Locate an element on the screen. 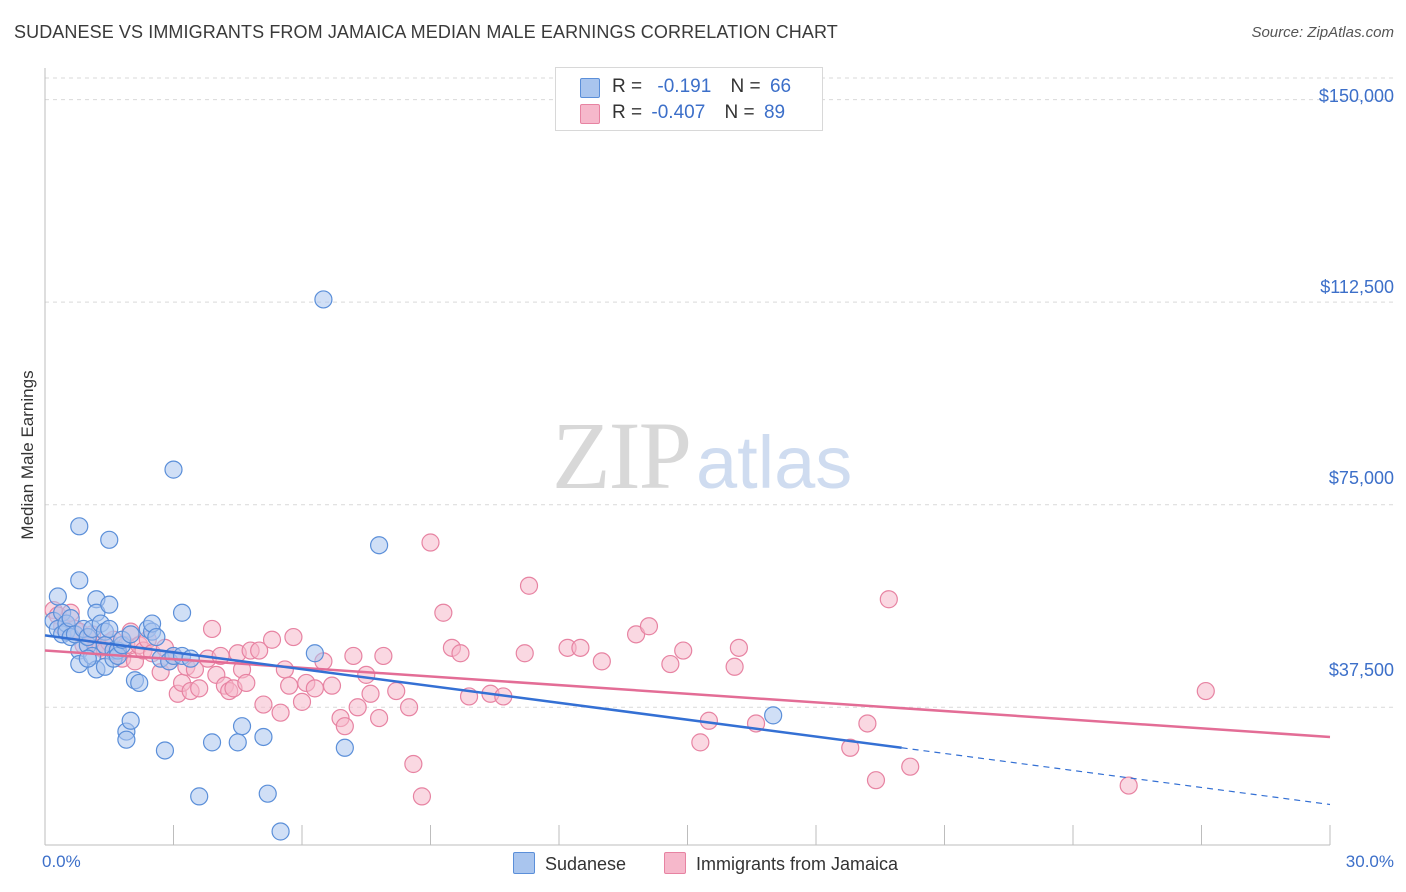  legend-swatch-jamaica is located at coordinates (590, 114).